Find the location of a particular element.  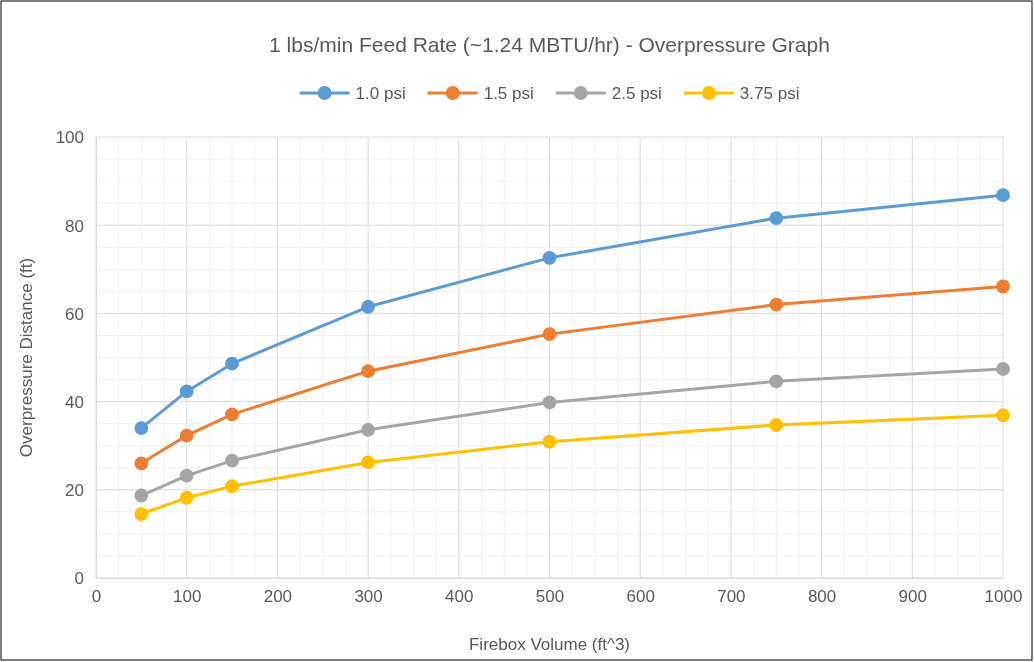

chart-title: 1 lbs/min Feed Rate (~1.24 MBTU/hr) - Overpressure Graph is located at coordinates (549, 44).